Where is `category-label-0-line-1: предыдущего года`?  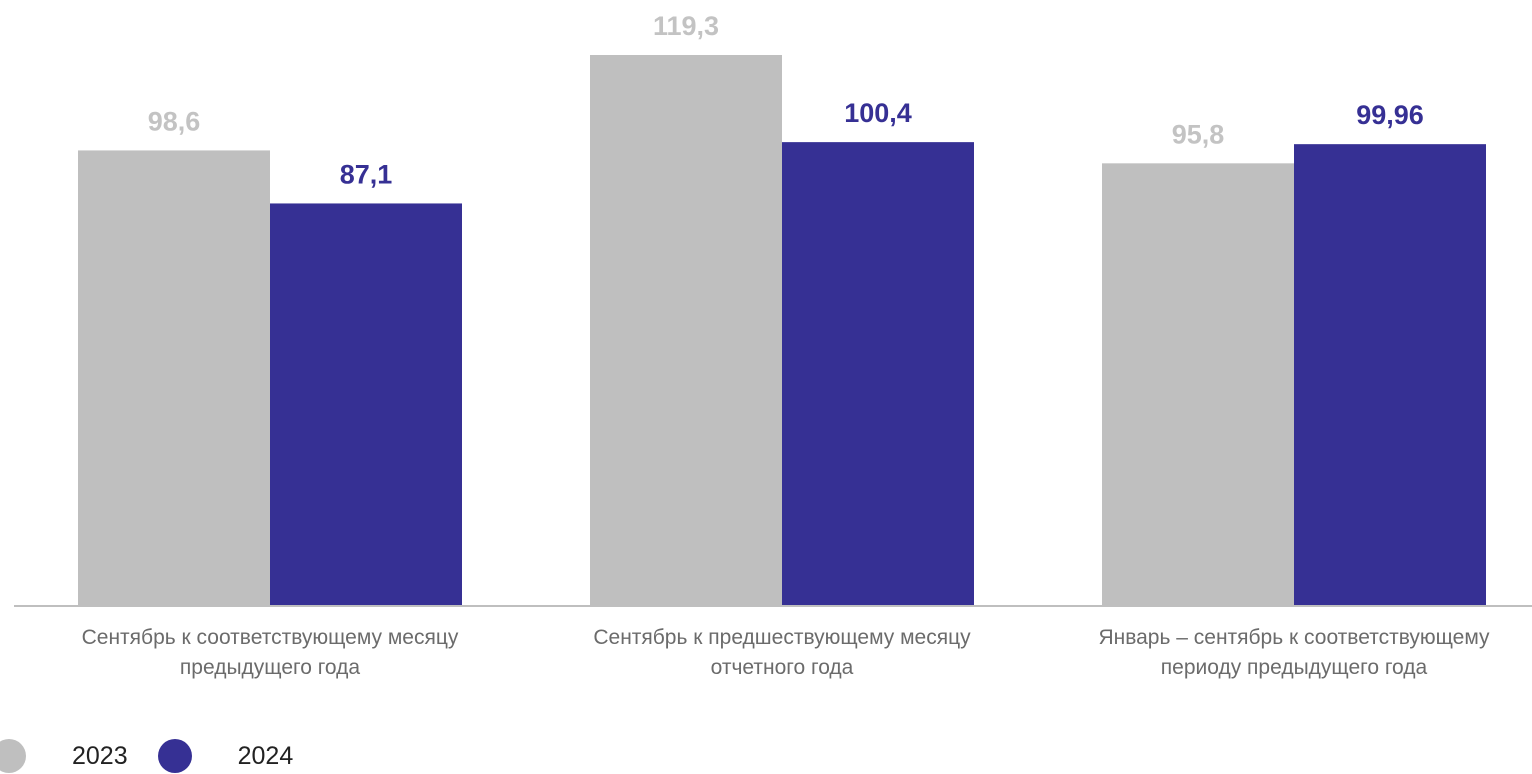
category-label-0-line-1: предыдущего года is located at coordinates (270, 667).